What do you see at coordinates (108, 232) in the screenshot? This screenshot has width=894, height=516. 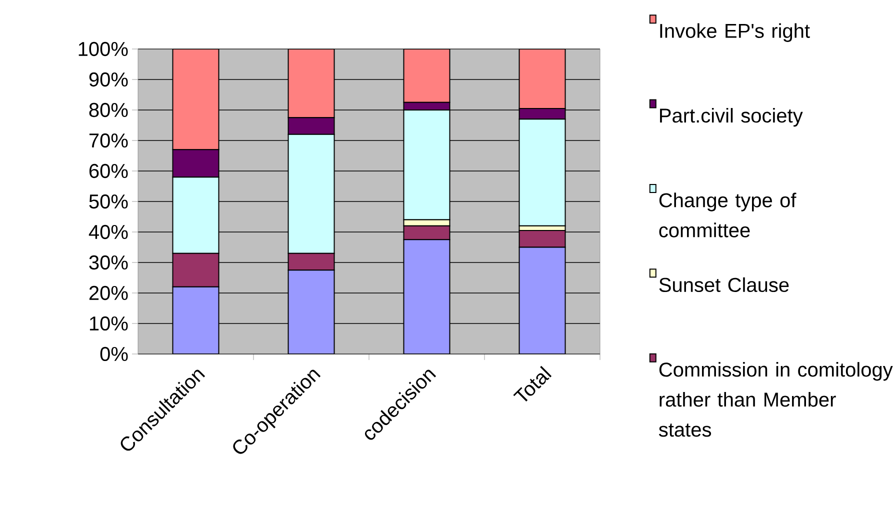 I see `y-tick-label: 40%` at bounding box center [108, 232].